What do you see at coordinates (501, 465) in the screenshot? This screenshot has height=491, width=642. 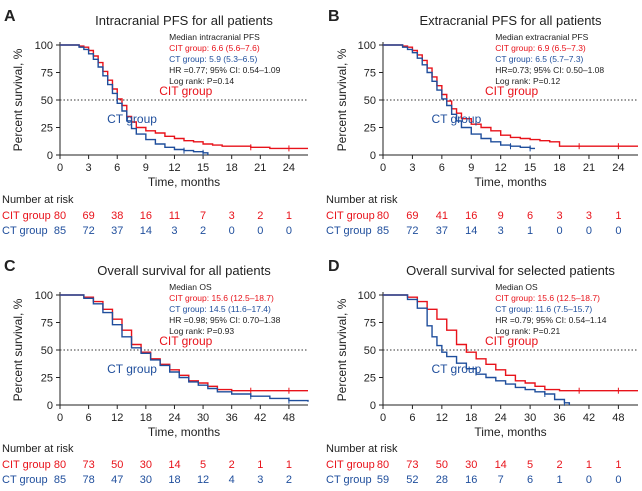 I see `risk-value-cit: 14` at bounding box center [501, 465].